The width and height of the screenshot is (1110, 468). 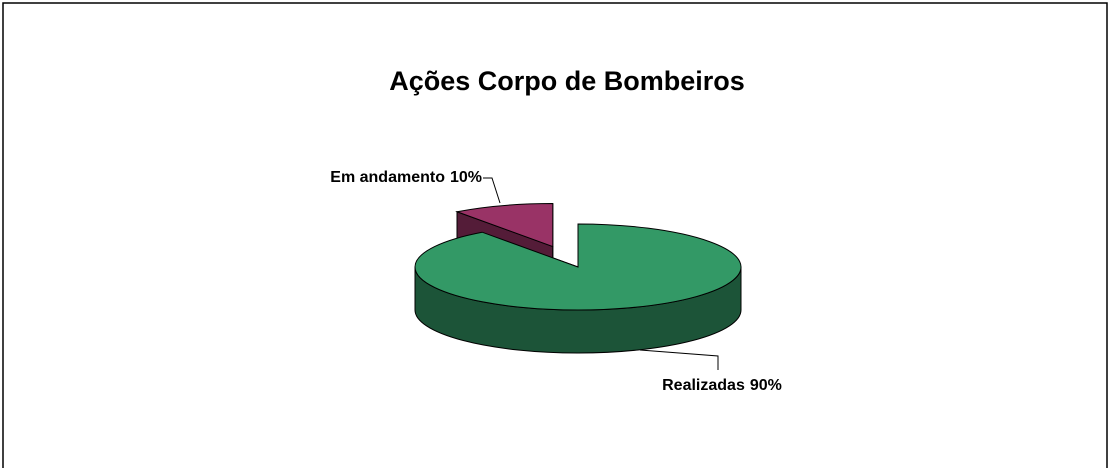 I want to click on label-value: 90%, so click(x=766, y=385).